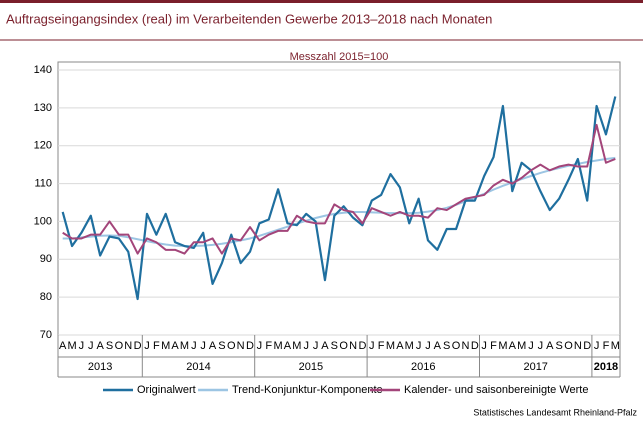  I want to click on source: Statistisches Landesamt Rheinland-Pfalz, so click(555, 412).